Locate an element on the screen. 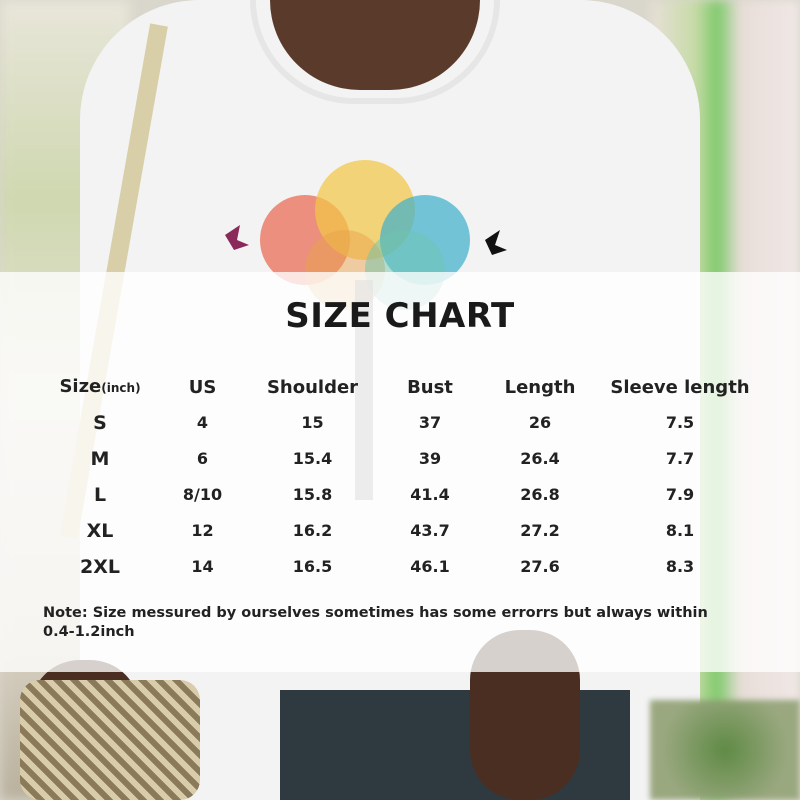 The height and width of the screenshot is (800, 800). cell-size: S is located at coordinates (100, 423).